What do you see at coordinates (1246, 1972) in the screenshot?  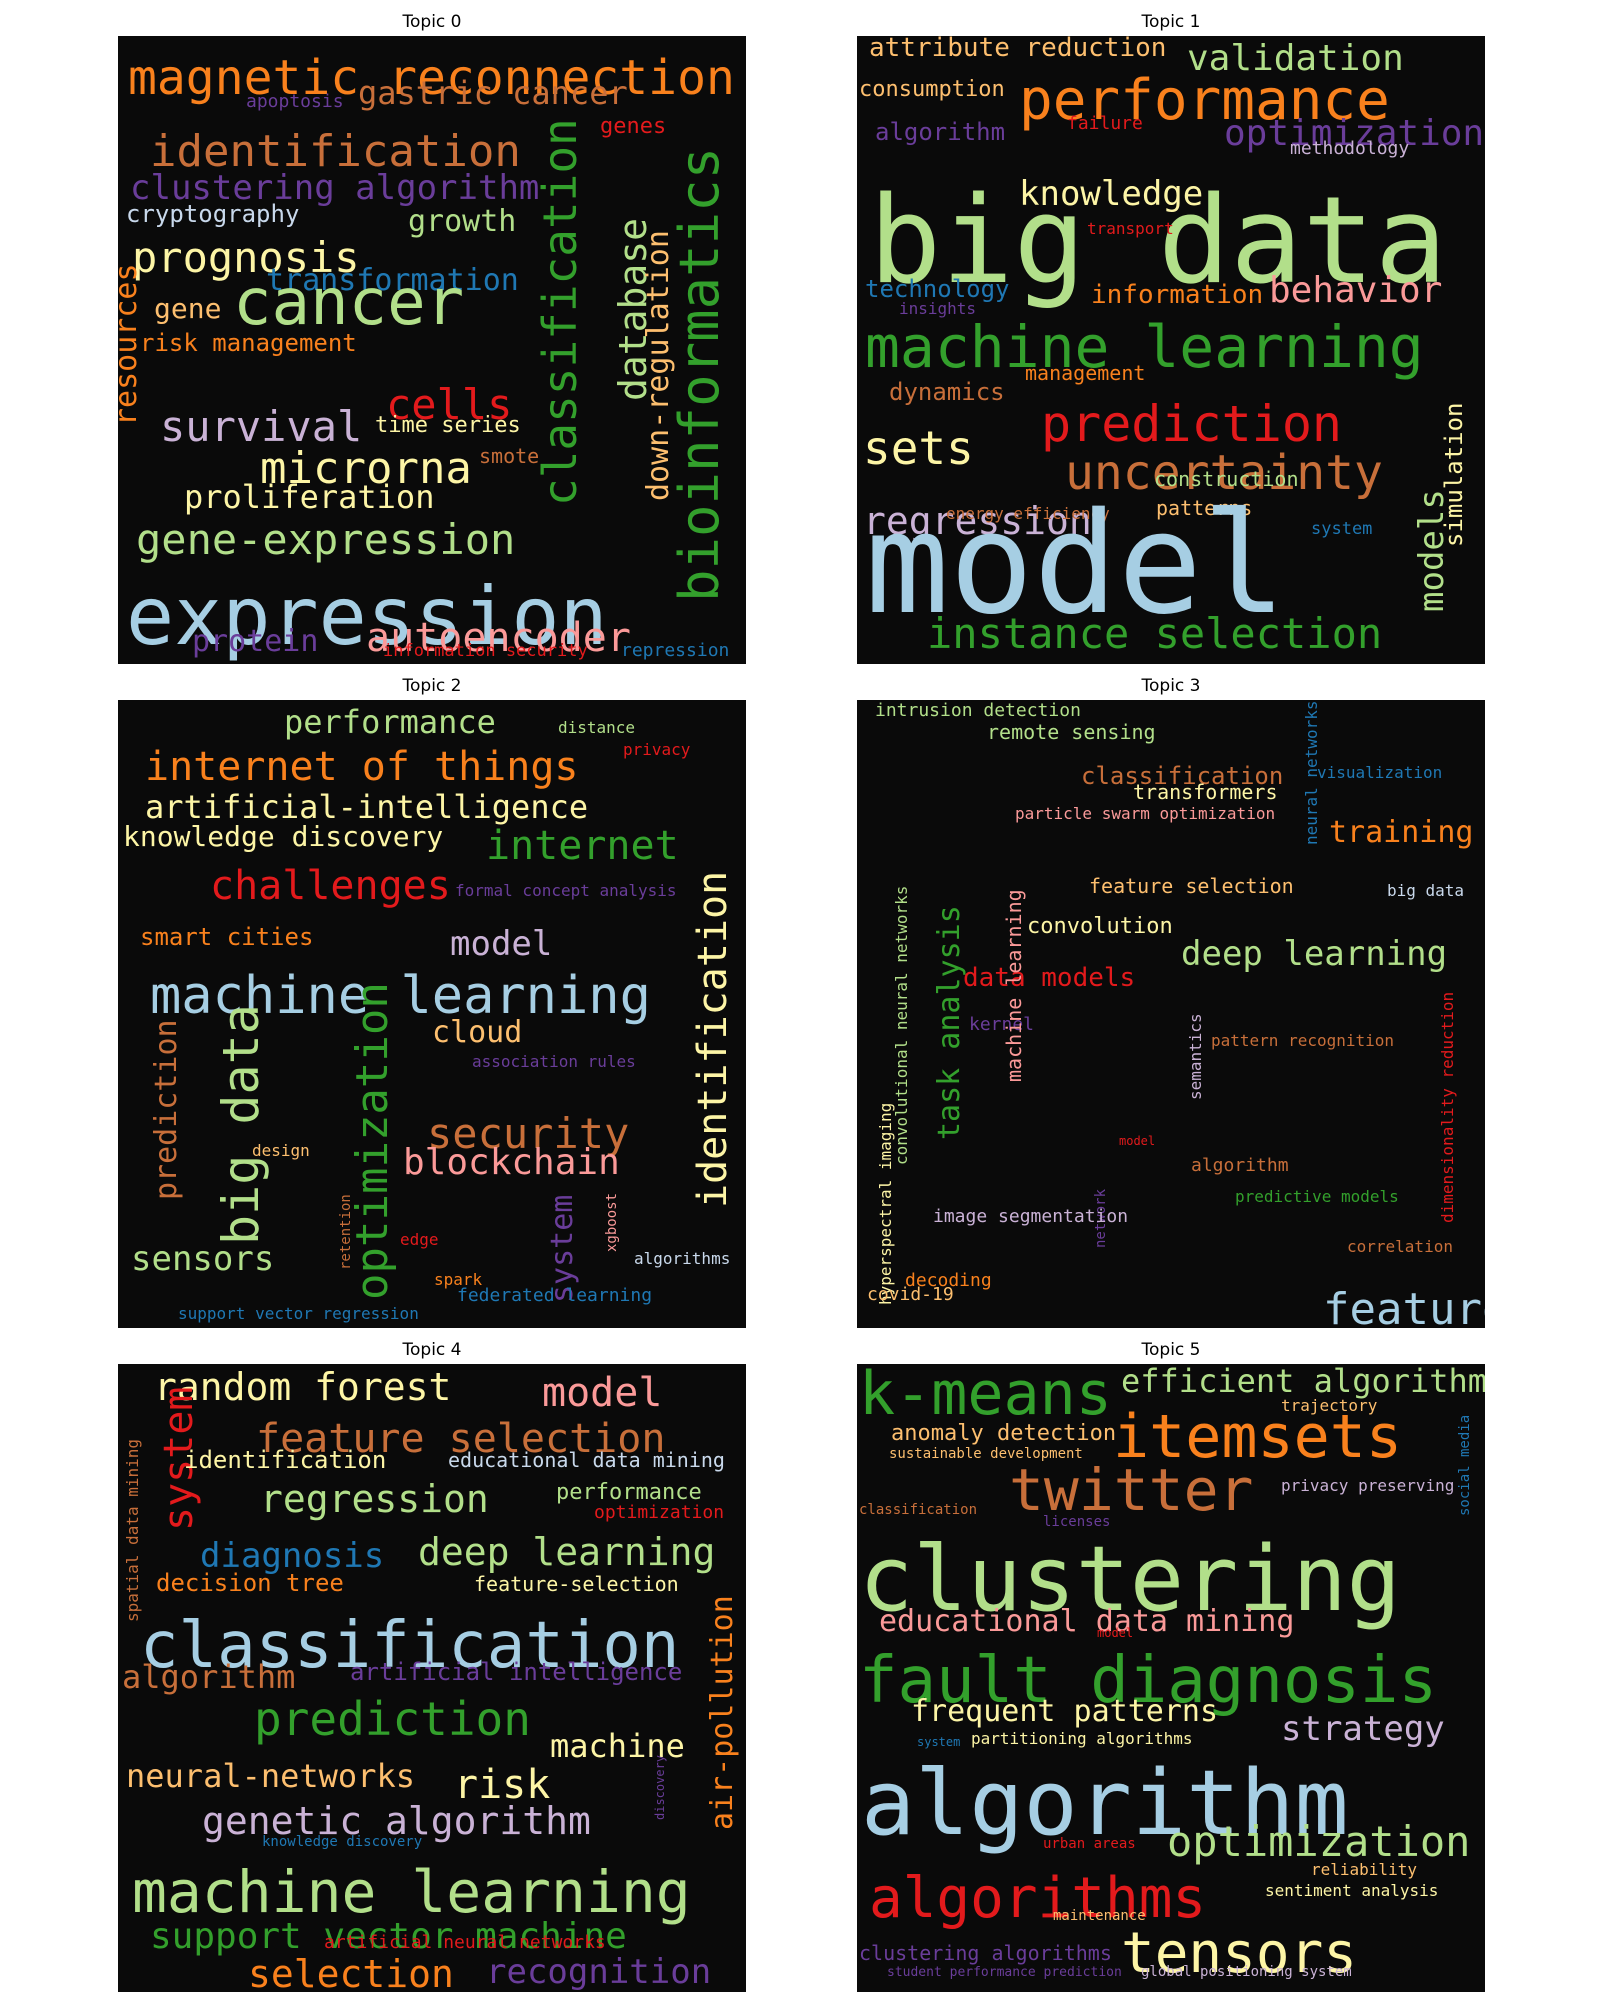 I see `word-global-positioning-system: global positioning system` at bounding box center [1246, 1972].